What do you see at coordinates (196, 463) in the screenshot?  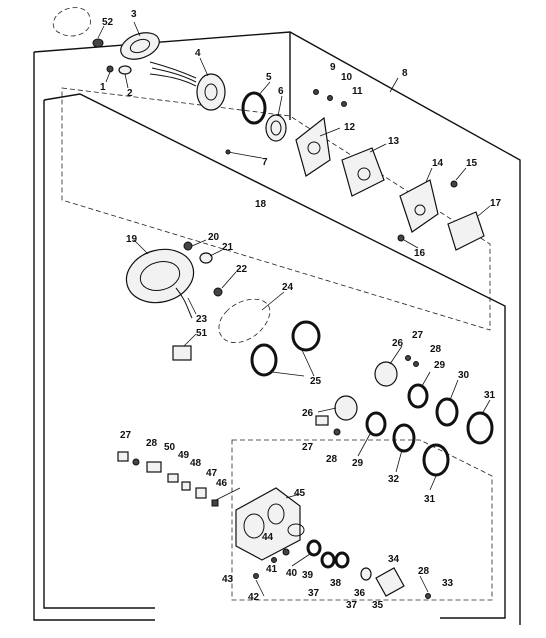 I see `callout-48: 48` at bounding box center [196, 463].